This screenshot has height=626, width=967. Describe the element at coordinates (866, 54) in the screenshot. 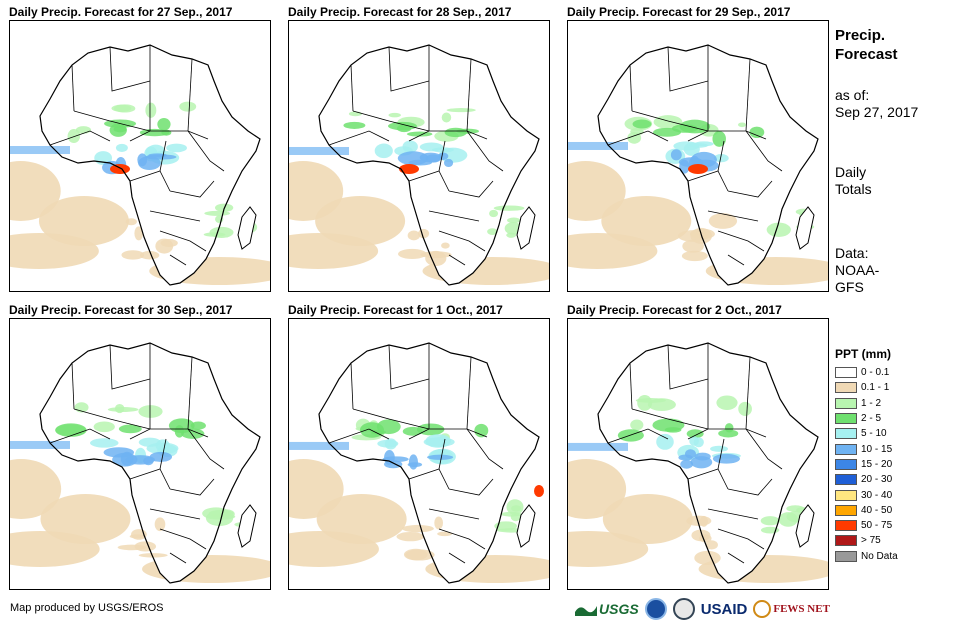

I see `sidebar-title-line: Forecast` at that location.